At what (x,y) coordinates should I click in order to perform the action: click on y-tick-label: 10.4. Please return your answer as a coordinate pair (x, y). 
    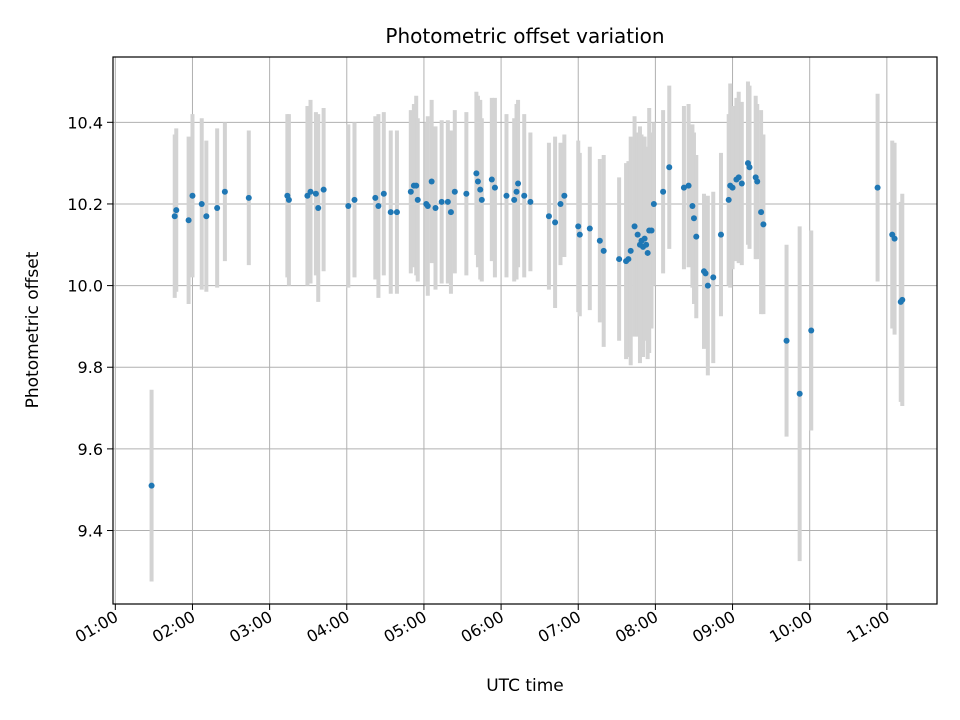
    Looking at the image, I should click on (85, 122).